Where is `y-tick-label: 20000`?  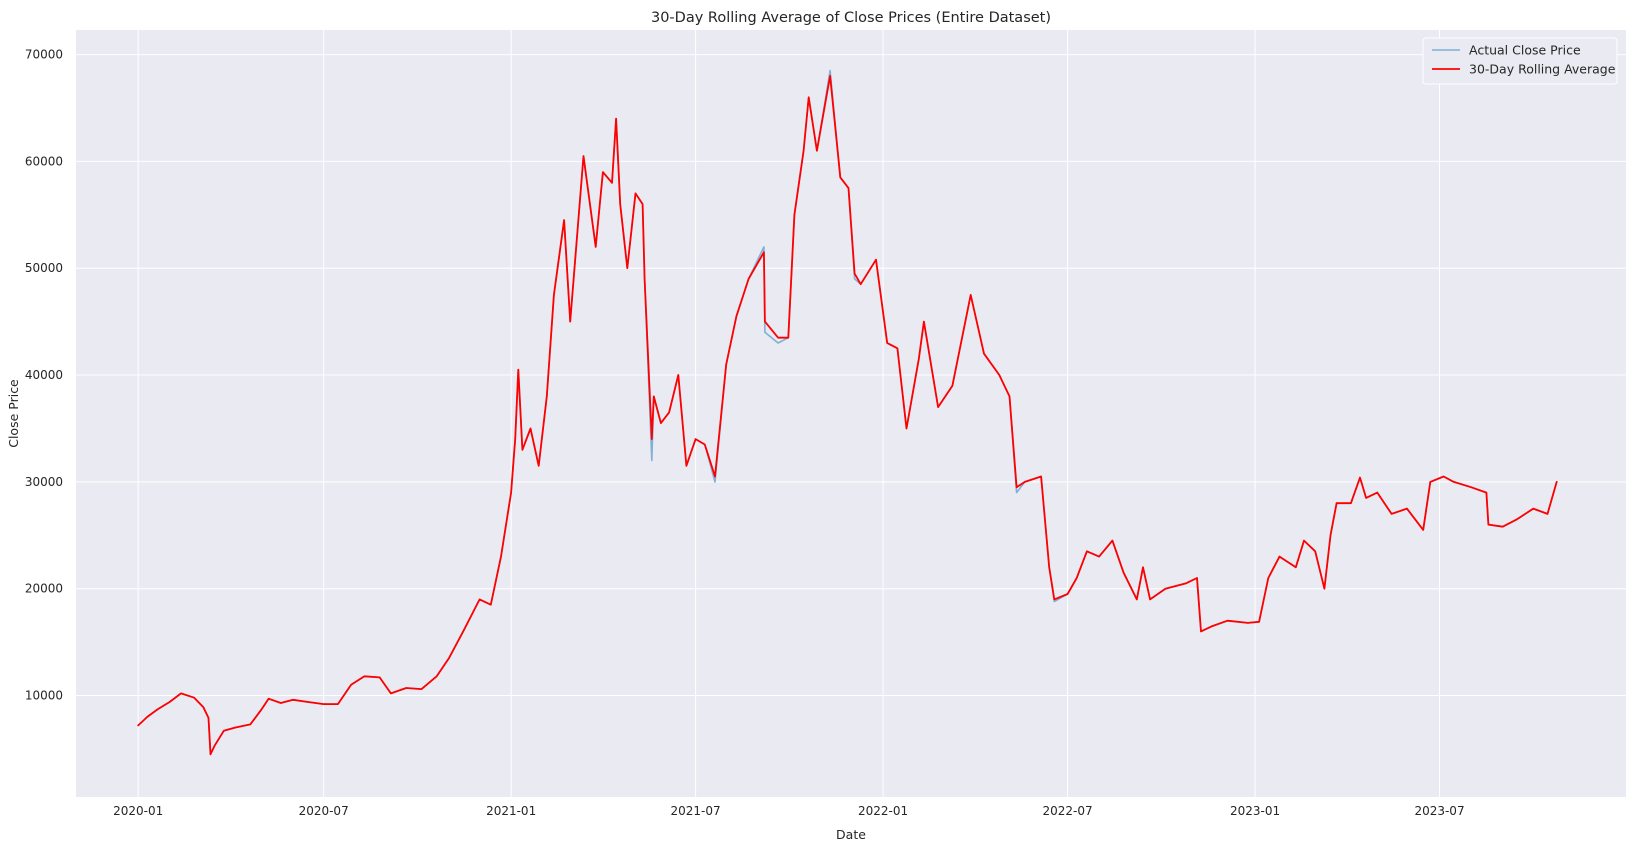 y-tick-label: 20000 is located at coordinates (44, 589).